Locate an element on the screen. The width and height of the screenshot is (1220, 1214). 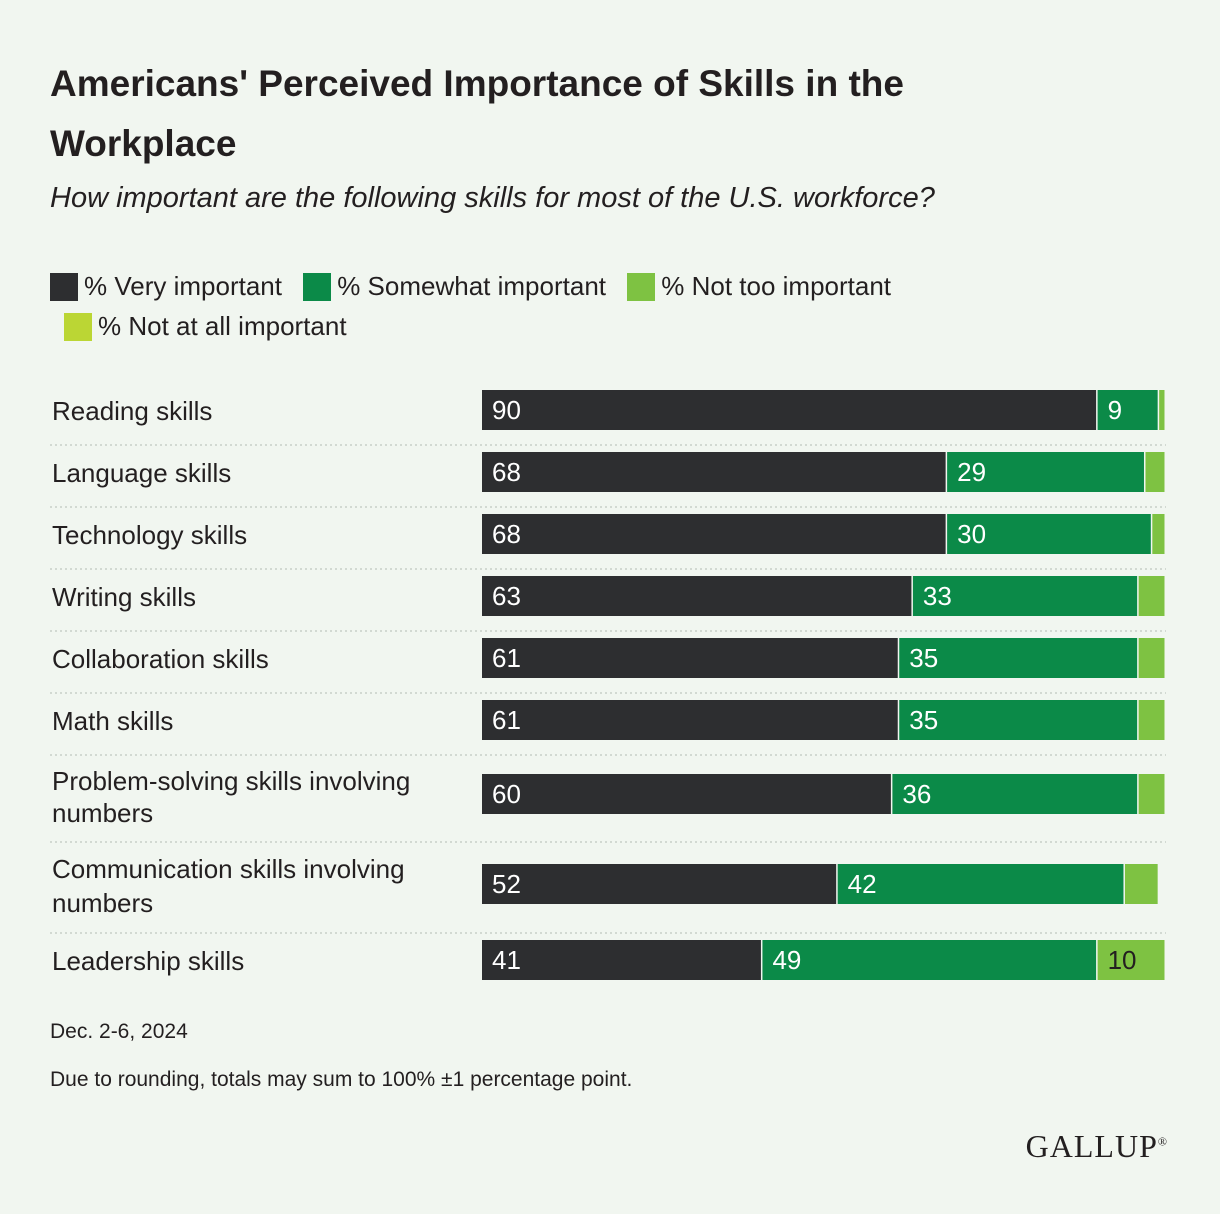
data-label: 42 is located at coordinates (862, 884).